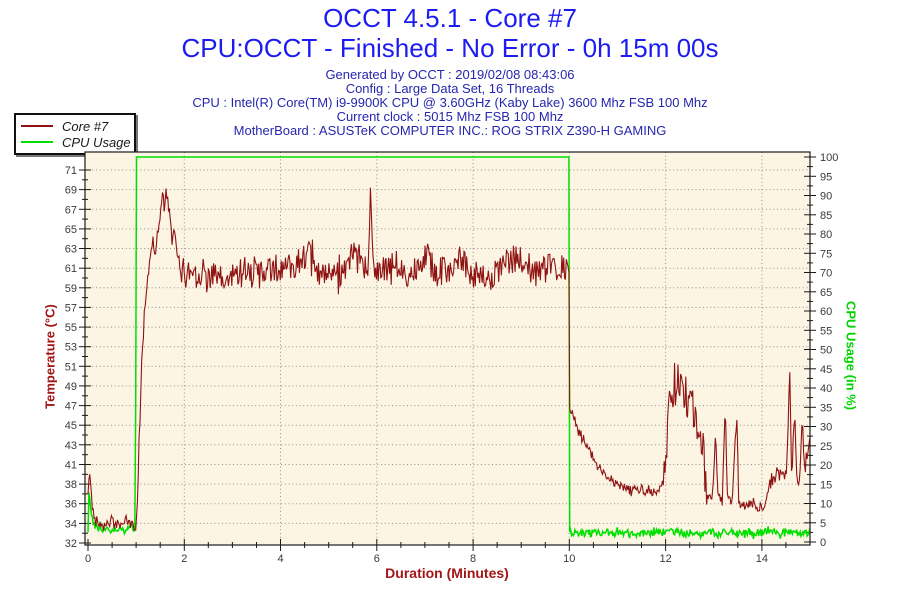 This screenshot has width=900, height=600. What do you see at coordinates (826, 370) in the screenshot?
I see `y-right-tick-label: 45` at bounding box center [826, 370].